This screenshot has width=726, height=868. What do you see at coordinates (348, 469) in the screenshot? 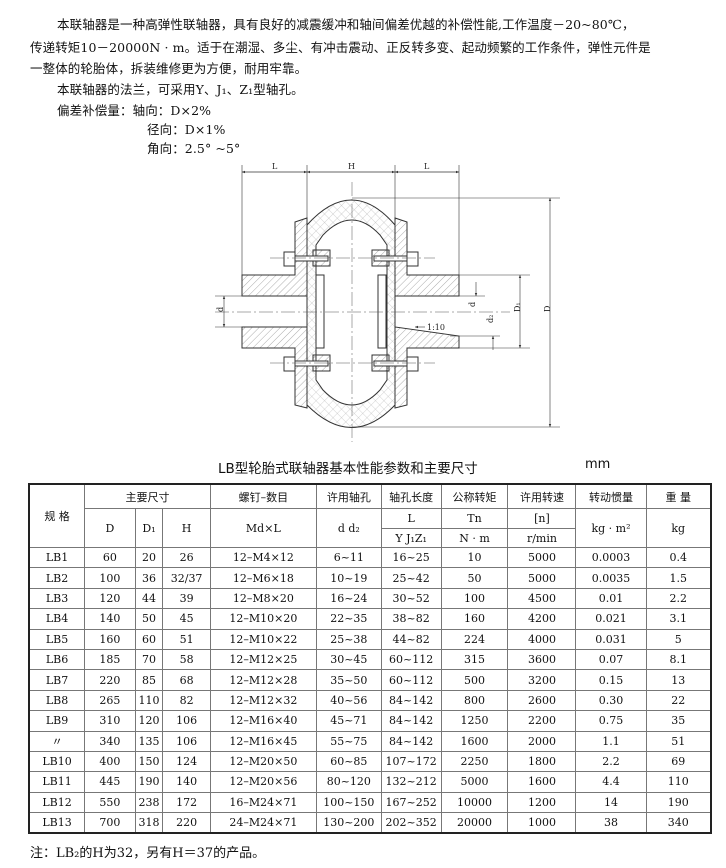
I see `table-title: LB型轮胎式联轴器基本性能参数和主要尺寸` at bounding box center [348, 469].